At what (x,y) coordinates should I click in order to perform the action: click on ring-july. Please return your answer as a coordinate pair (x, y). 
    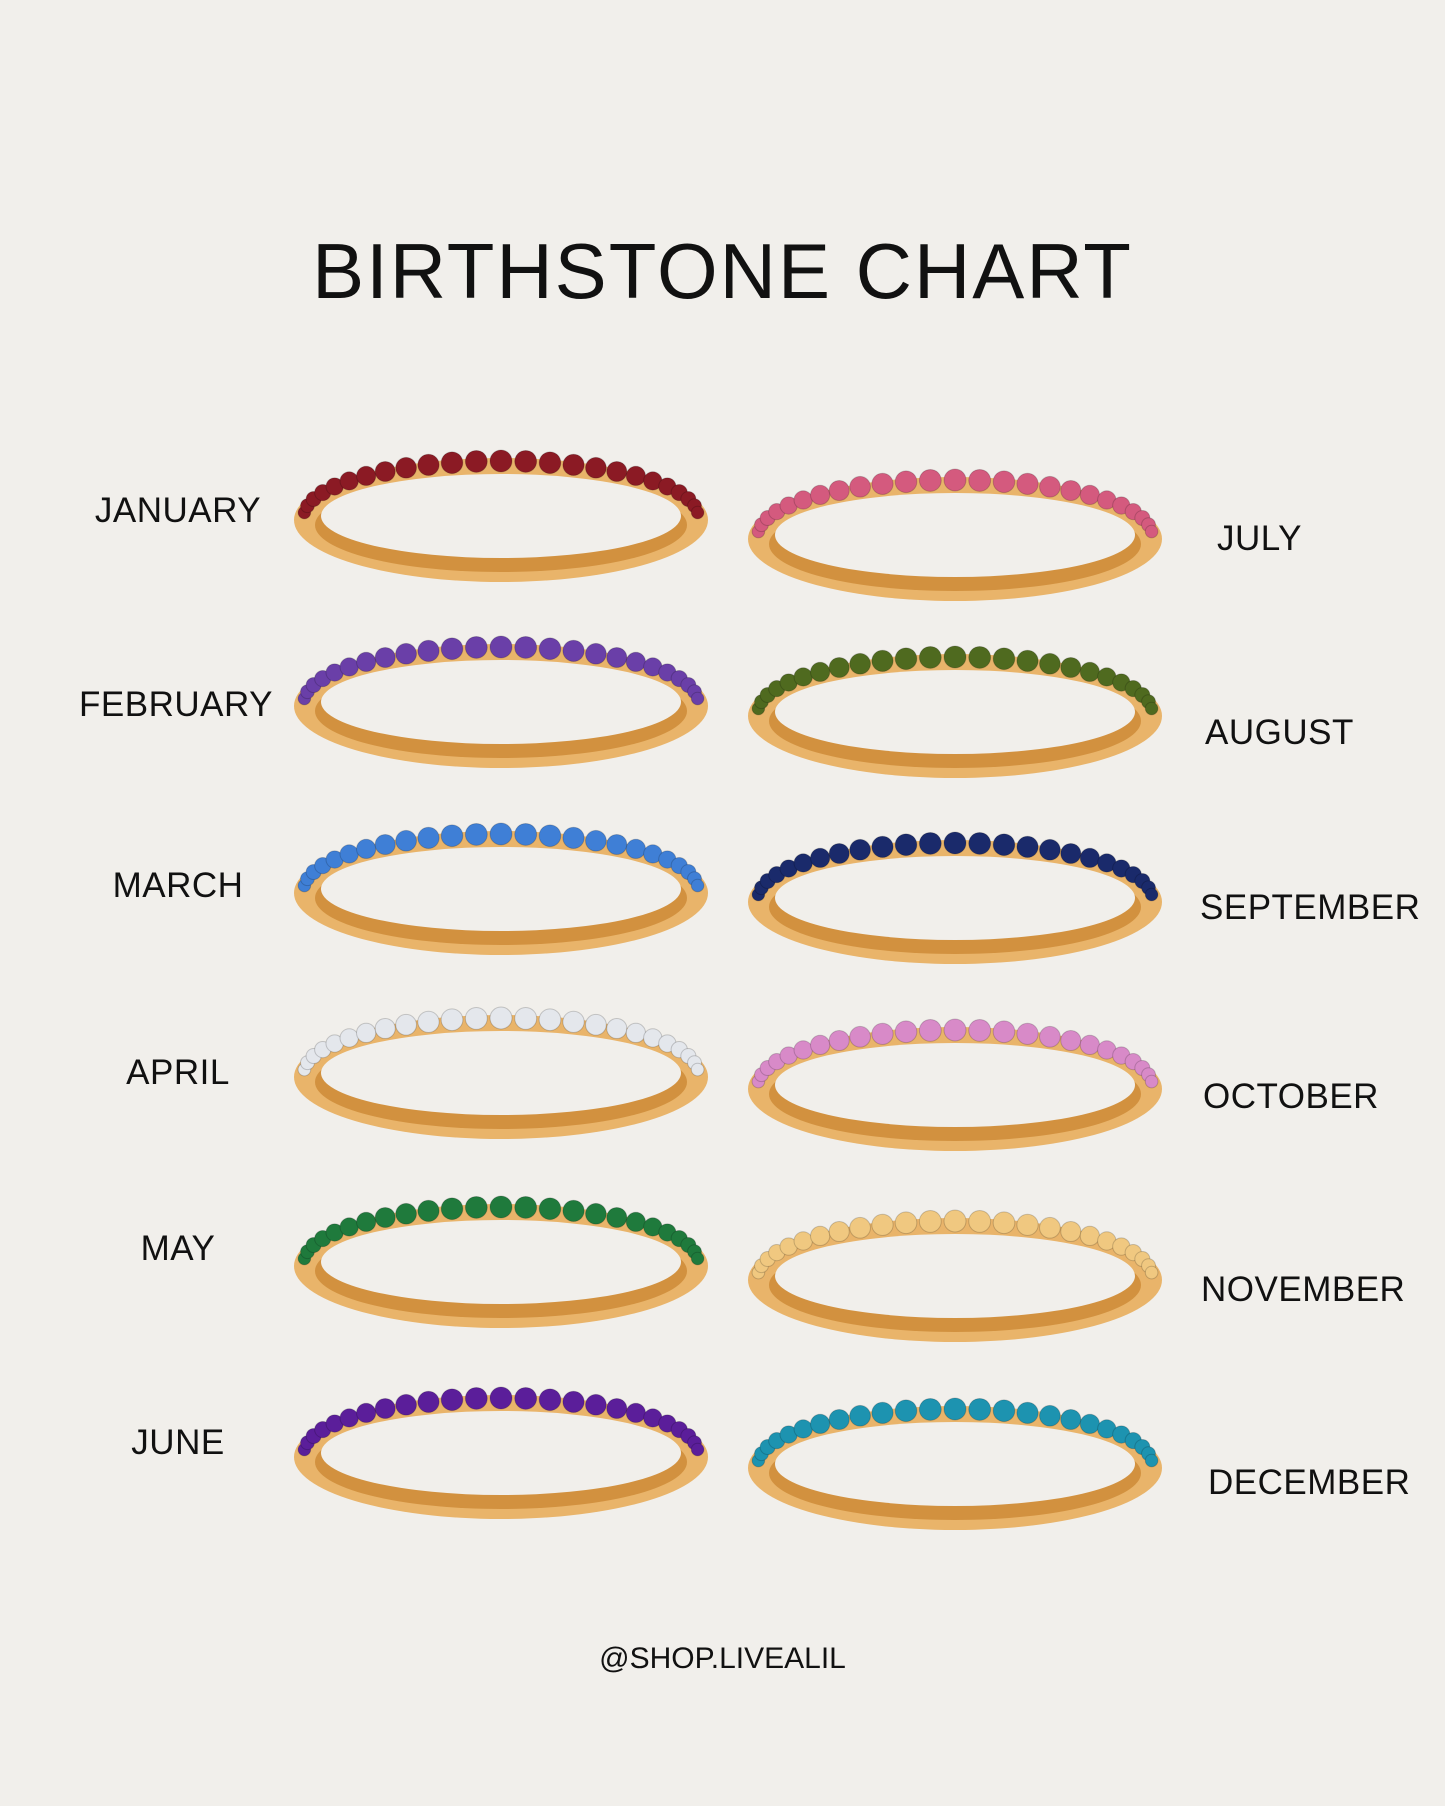
    Looking at the image, I should click on (955, 534).